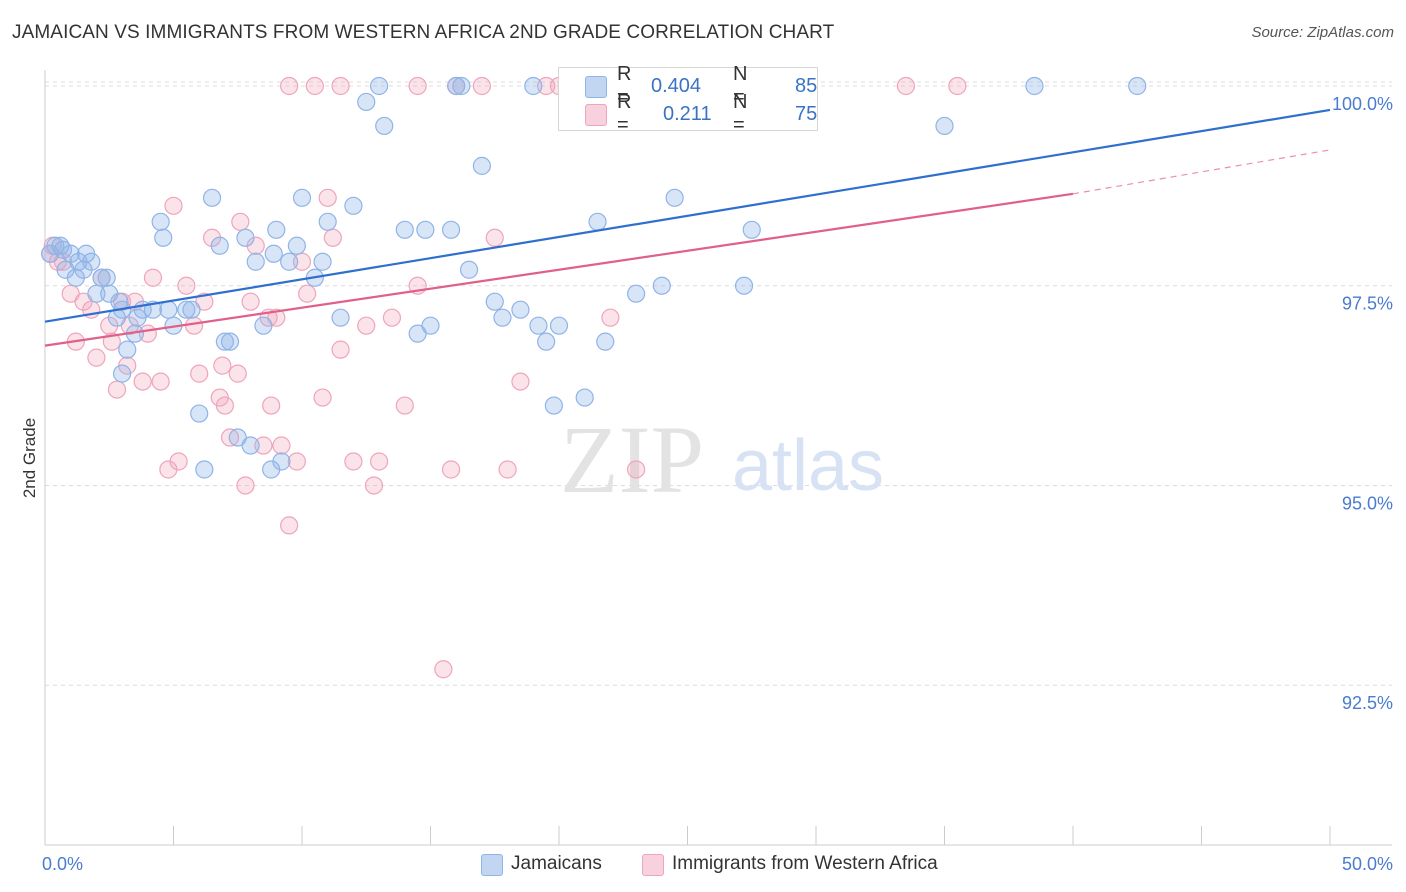  What do you see at coordinates (1322, 32) in the screenshot?
I see `chart-source: Source: ZipAtlas.com` at bounding box center [1322, 32].